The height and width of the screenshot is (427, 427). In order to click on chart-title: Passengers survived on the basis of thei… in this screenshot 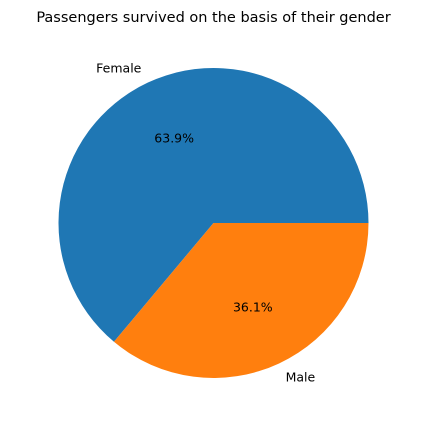, I will do `click(213, 18)`.